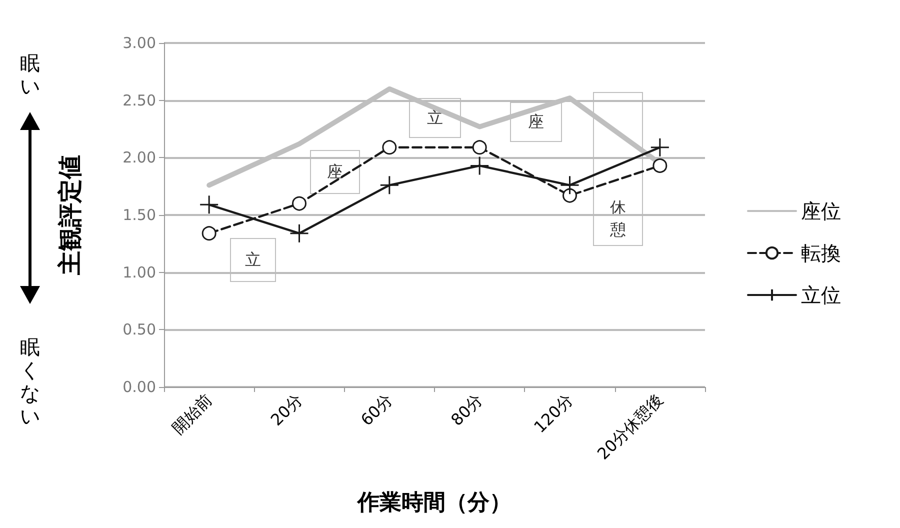 This screenshot has height=528, width=900. What do you see at coordinates (286, 410) in the screenshot?
I see `x-tick-label: 20分` at bounding box center [286, 410].